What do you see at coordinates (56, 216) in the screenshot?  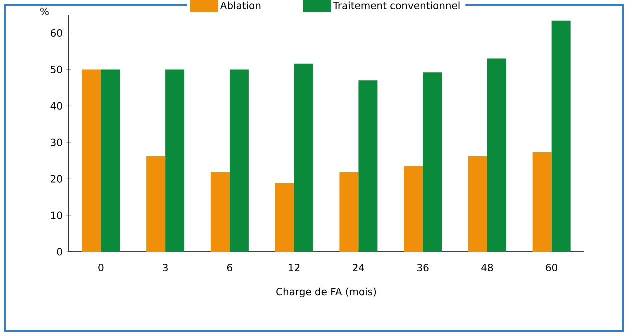 I see `y-tick-label: 10` at bounding box center [56, 216].